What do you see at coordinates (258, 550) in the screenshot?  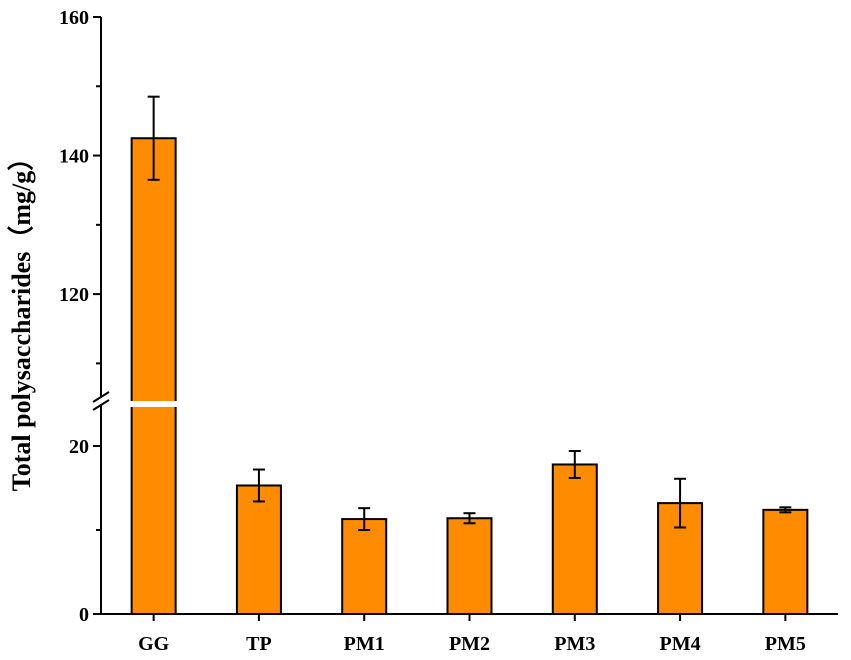 I see `bar-tp` at bounding box center [258, 550].